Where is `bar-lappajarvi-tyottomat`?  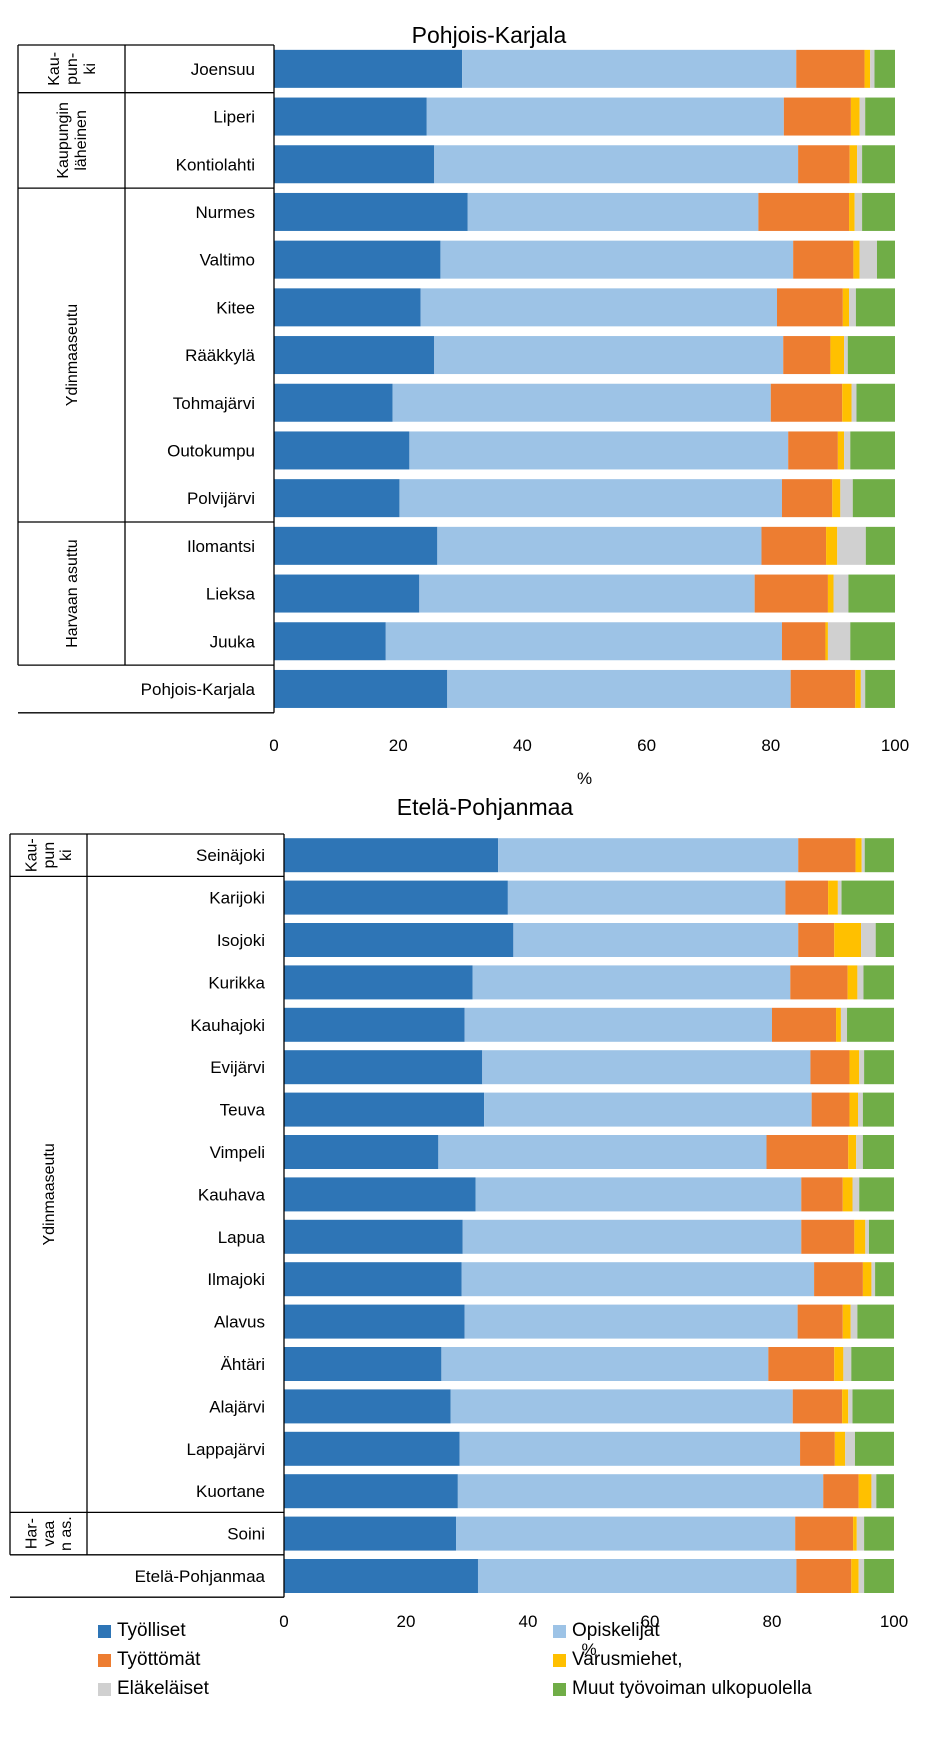 bar-lappajarvi-tyottomat is located at coordinates (817, 1448).